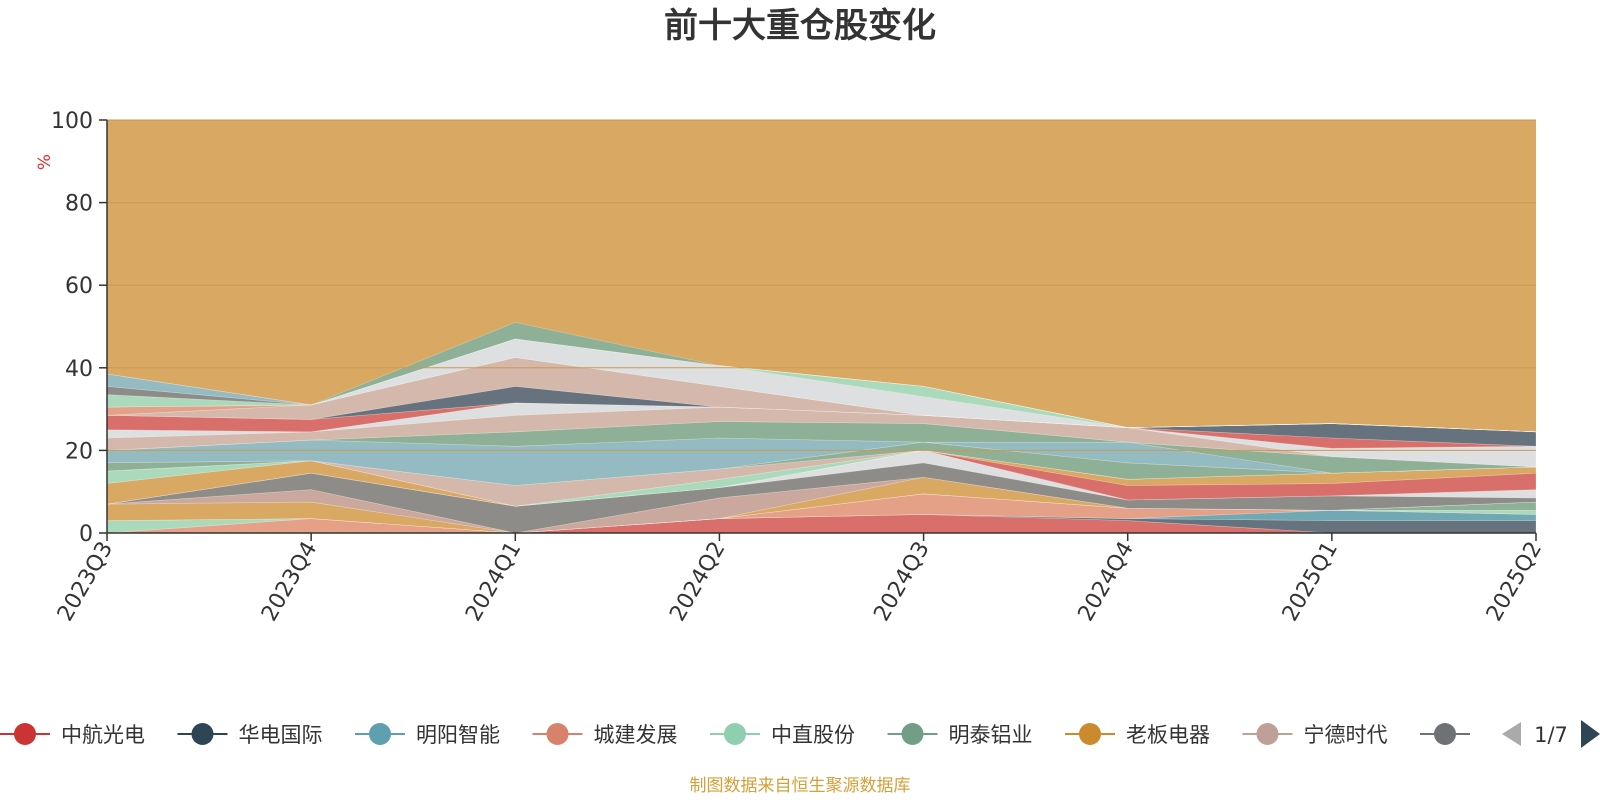  I want to click on legend-item-4: 城建发展, so click(605, 735).